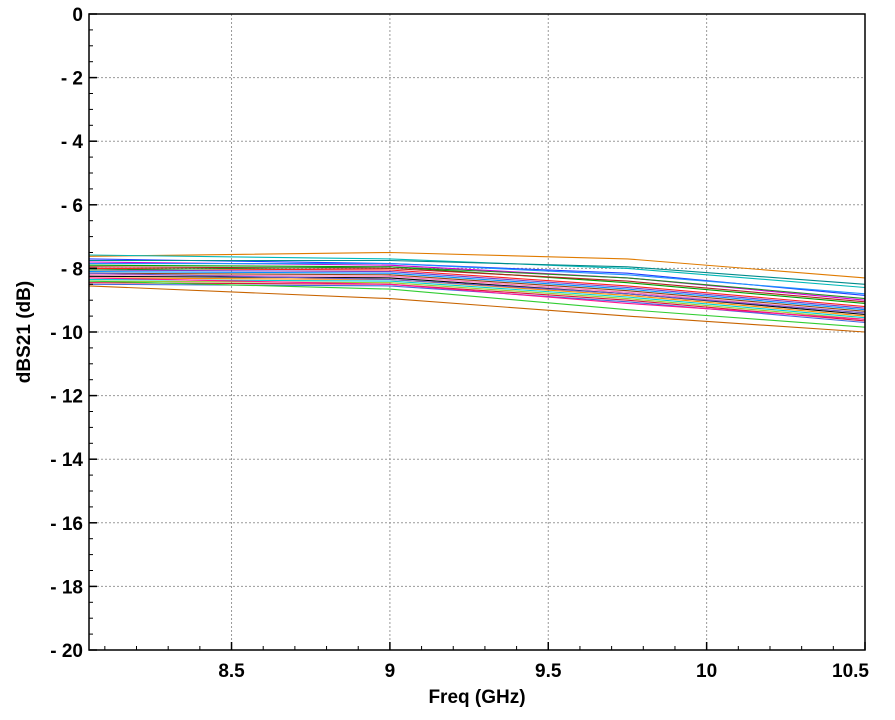  What do you see at coordinates (72, 79) in the screenshot?
I see `y-tick-label: - 2` at bounding box center [72, 79].